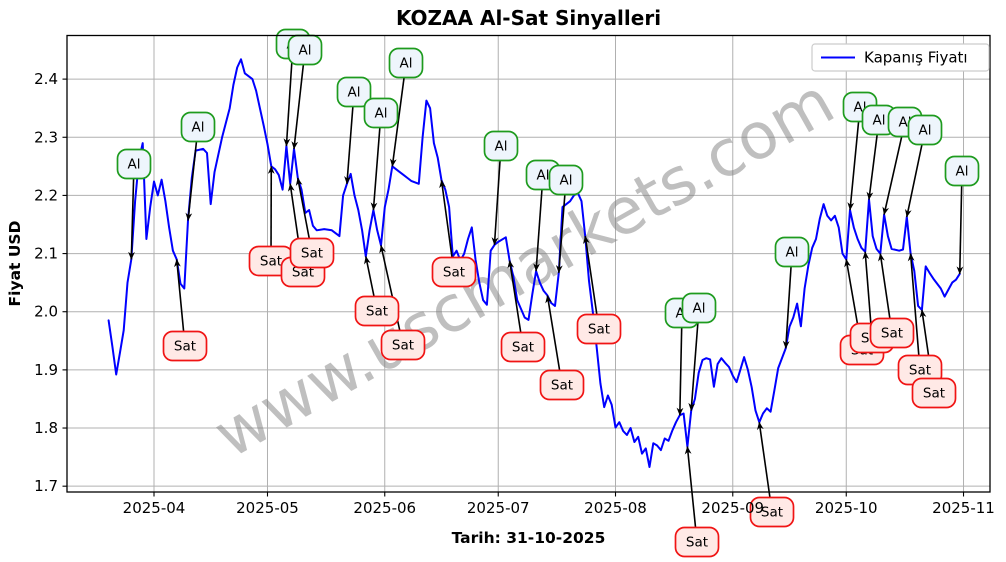 This screenshot has width=1006, height=562. Describe the element at coordinates (267, 508) in the screenshot. I see `x-tick-label: 2025-05` at that location.